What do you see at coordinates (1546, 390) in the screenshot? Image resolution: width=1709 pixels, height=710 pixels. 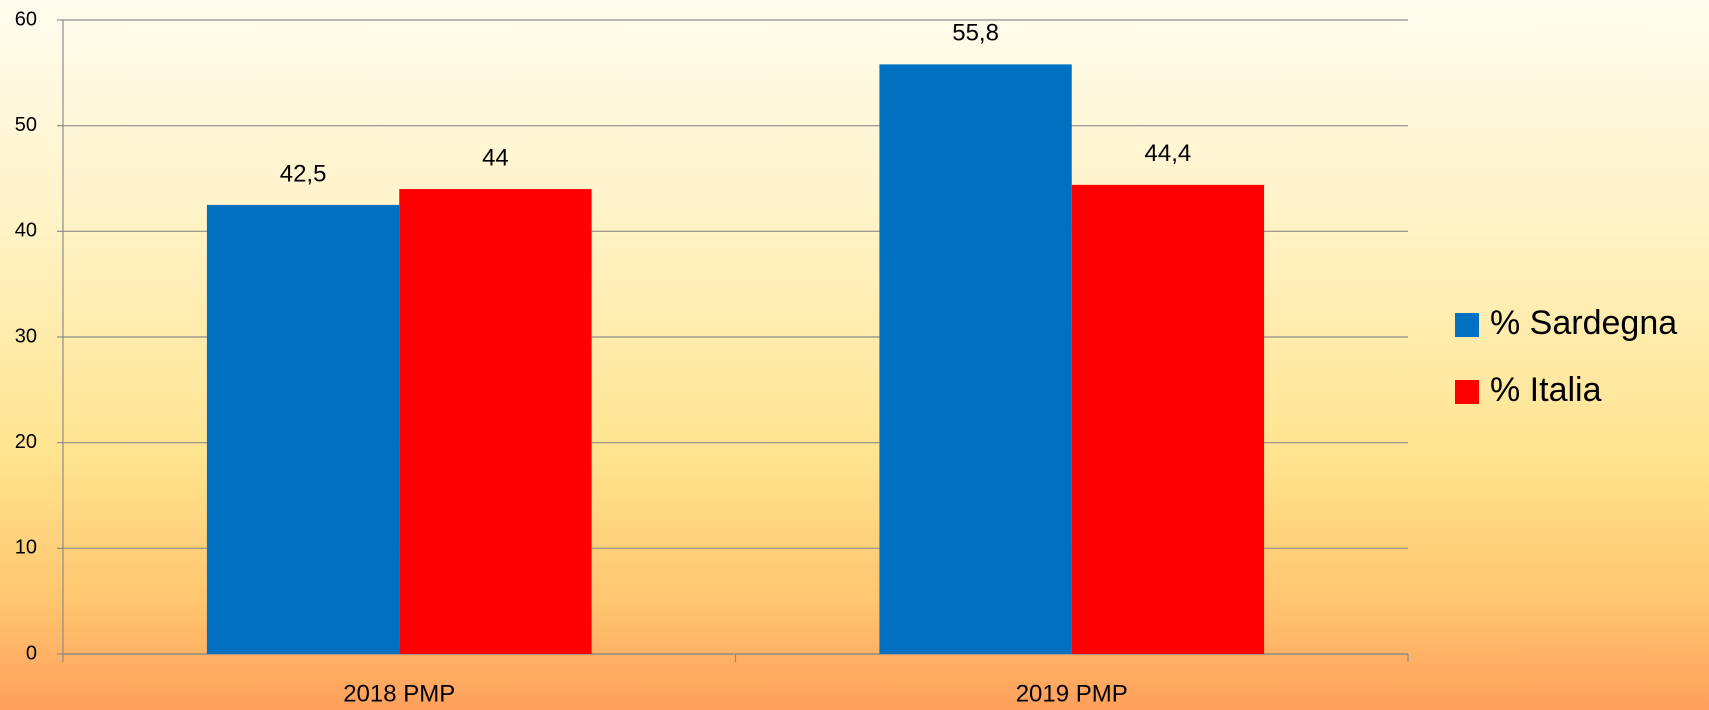 I see `legend-label: % Italia` at bounding box center [1546, 390].